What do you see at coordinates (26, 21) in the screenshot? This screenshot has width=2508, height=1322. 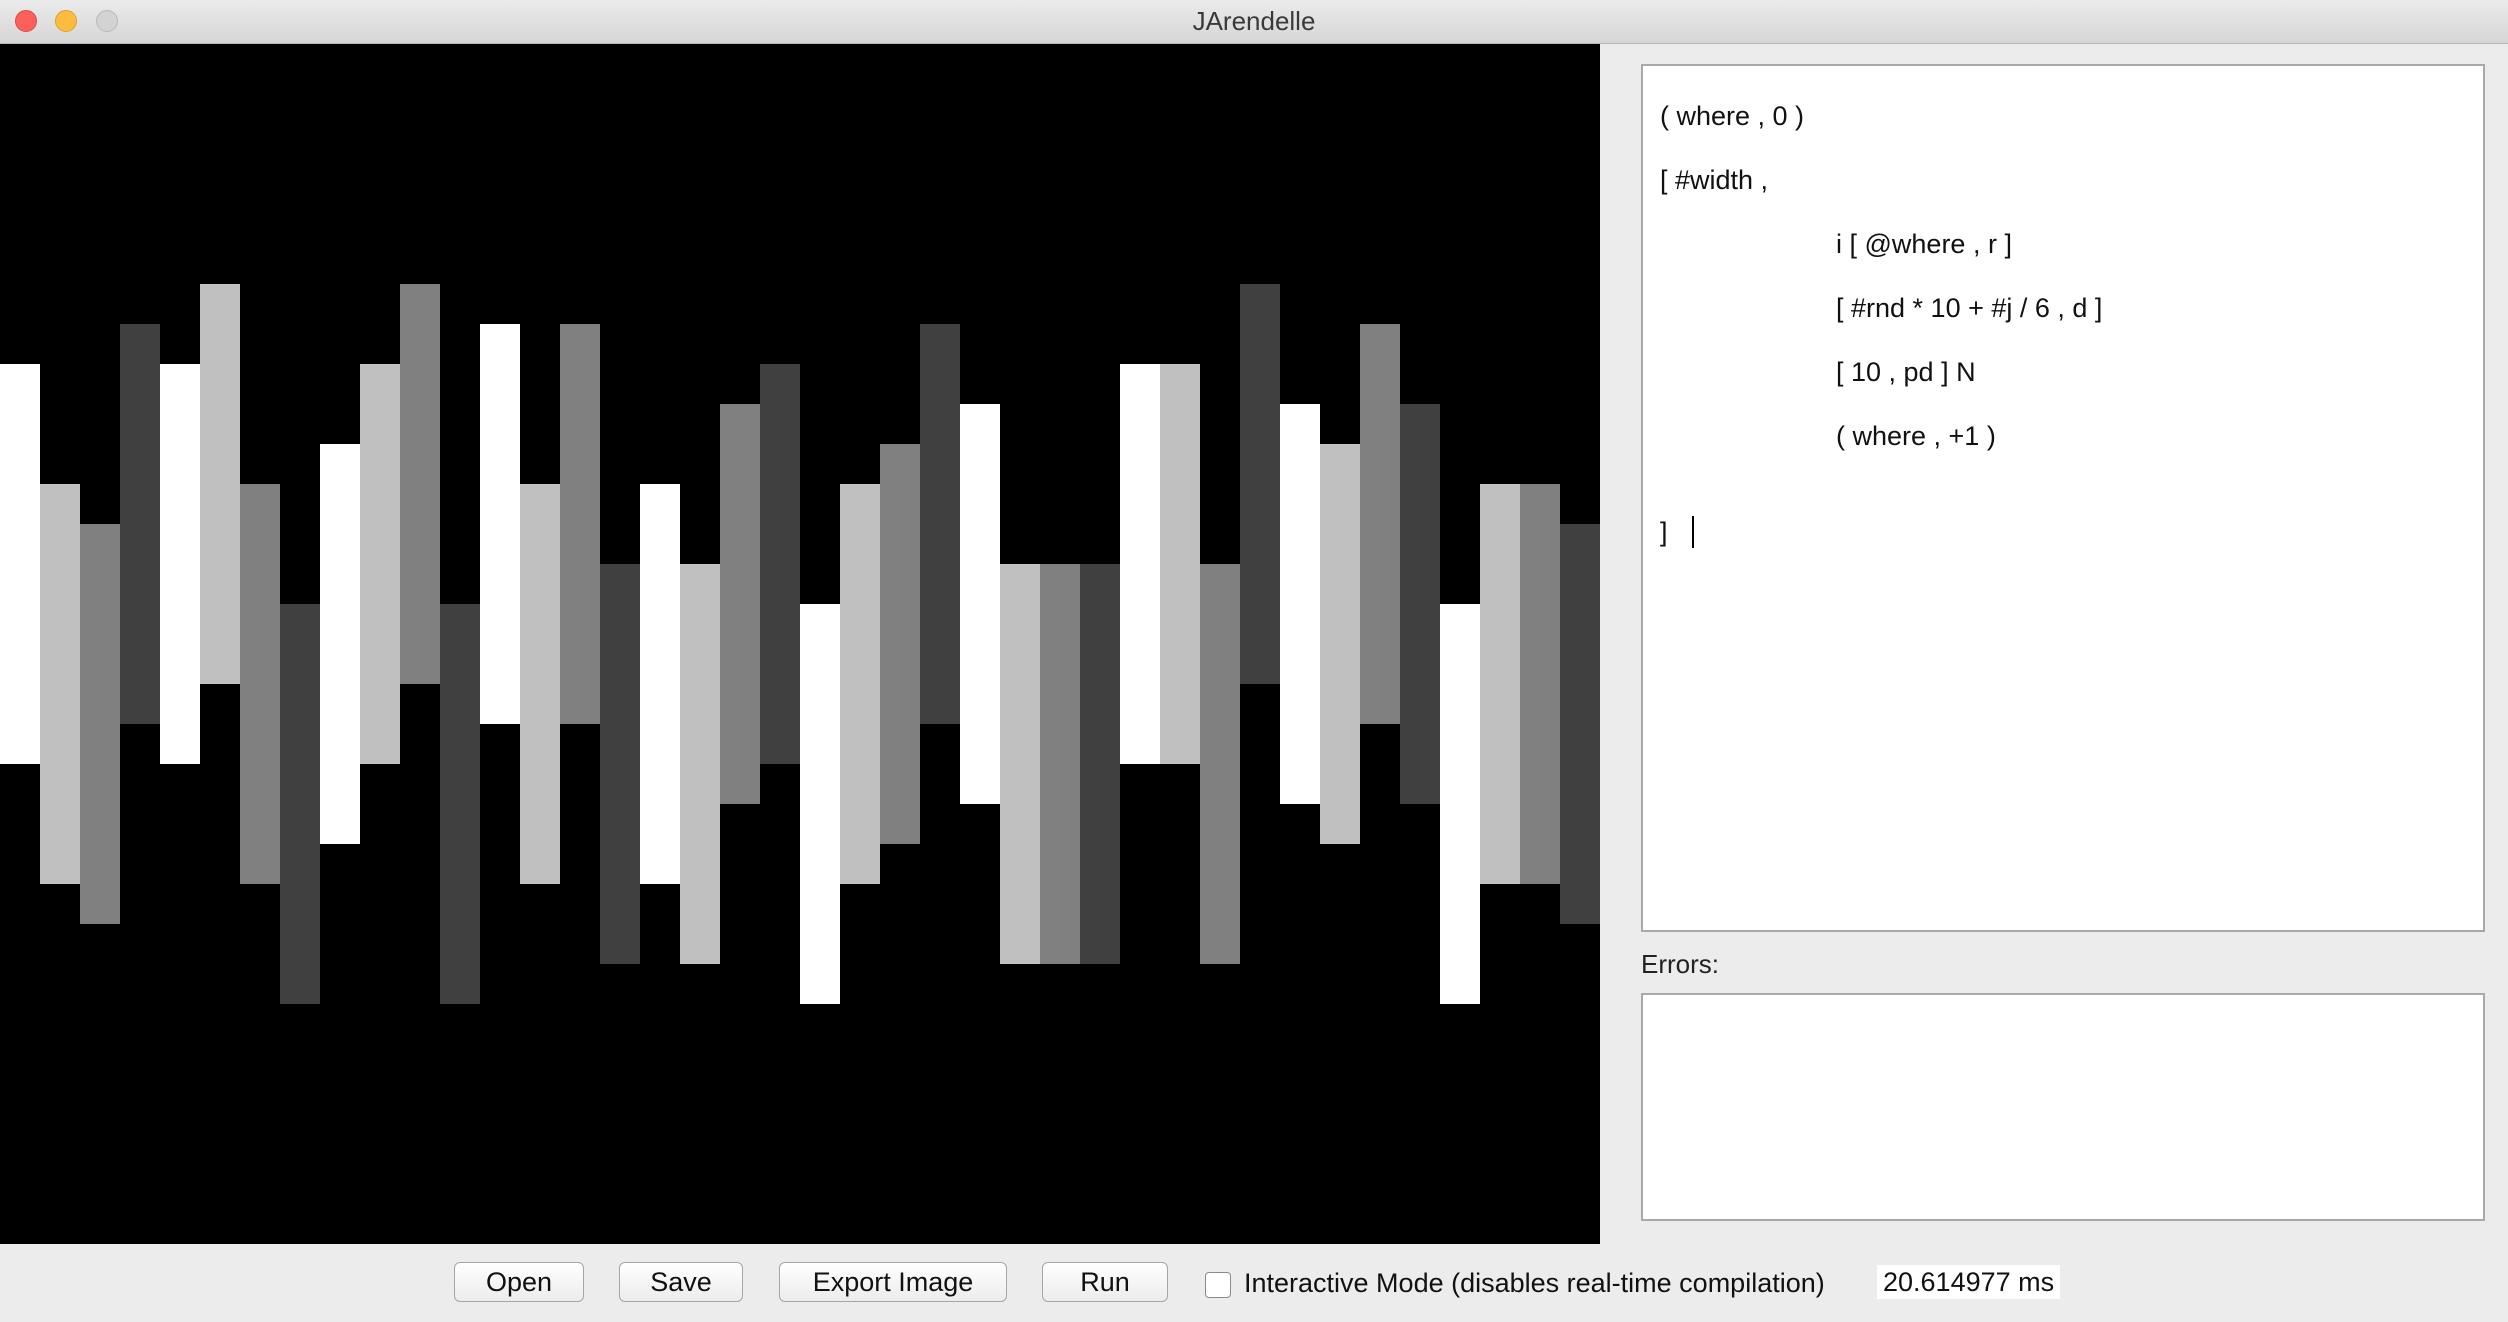 I see `close-window-button` at bounding box center [26, 21].